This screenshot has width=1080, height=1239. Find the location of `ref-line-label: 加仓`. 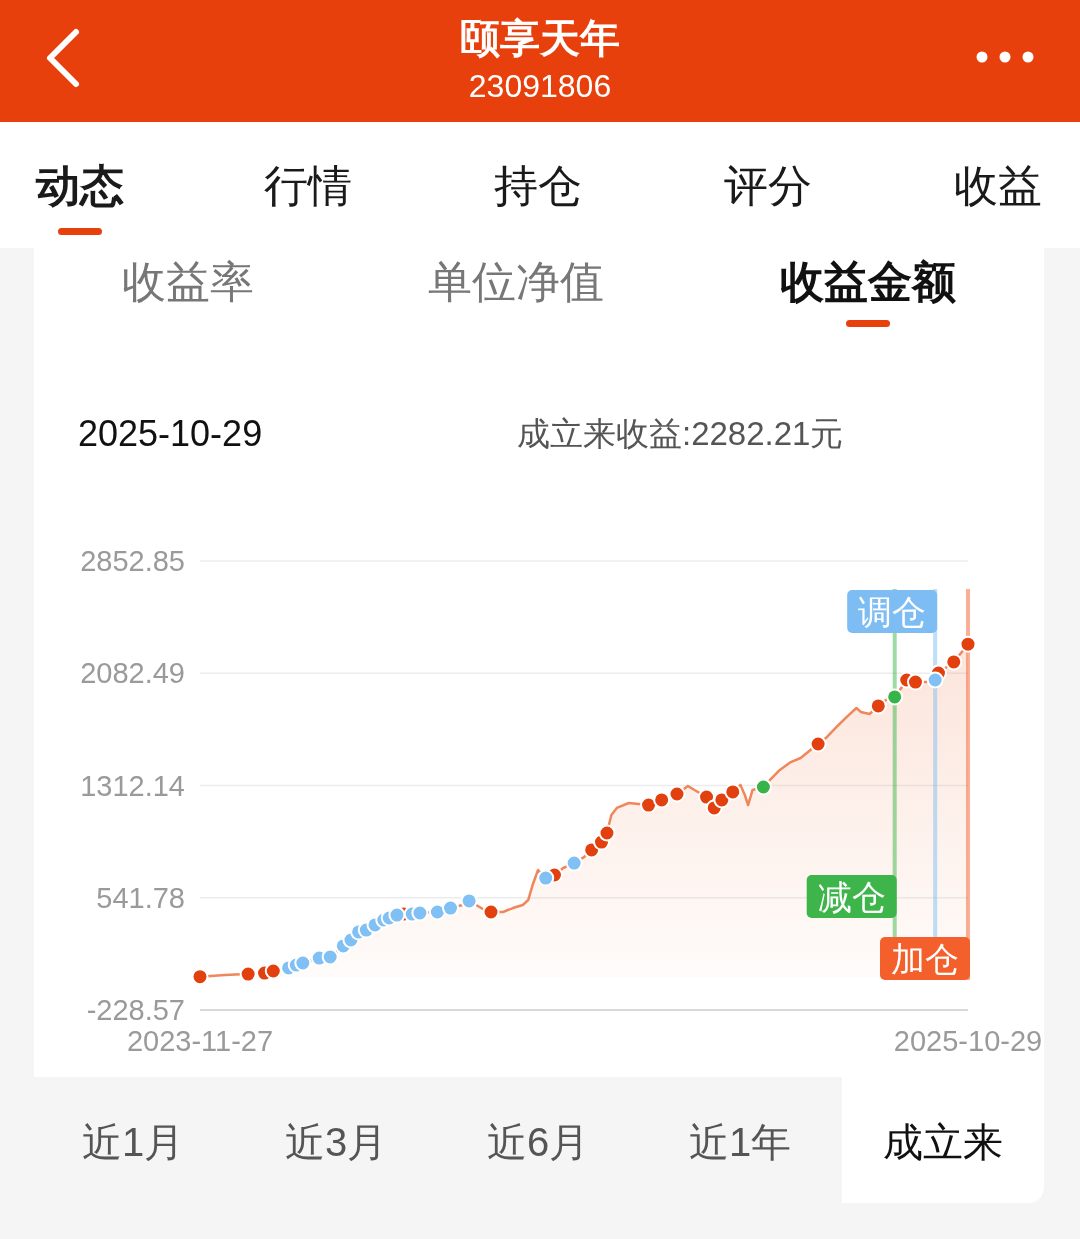

ref-line-label: 加仓 is located at coordinates (925, 959).